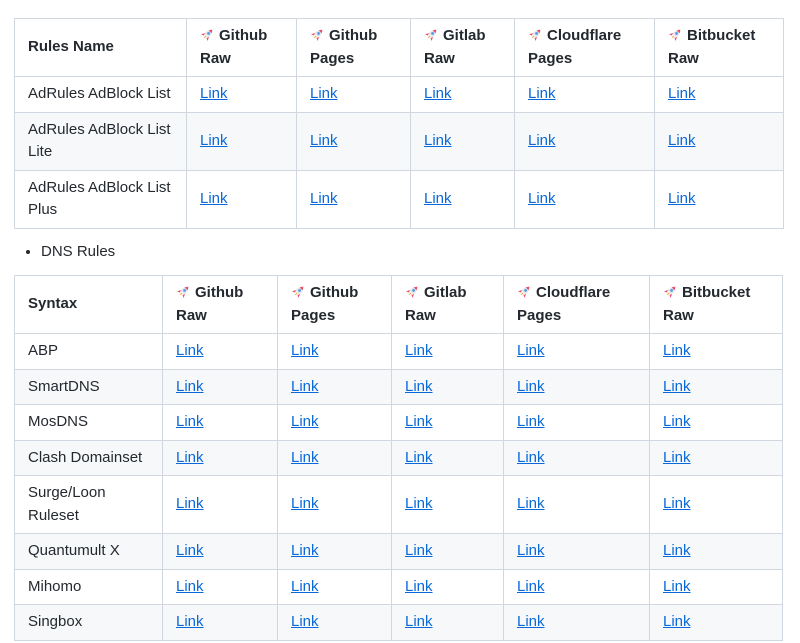 The image size is (800, 643). What do you see at coordinates (576, 304) in the screenshot?
I see `dns-table-header-cloudflare-pages: Cloudflare Pages` at bounding box center [576, 304].